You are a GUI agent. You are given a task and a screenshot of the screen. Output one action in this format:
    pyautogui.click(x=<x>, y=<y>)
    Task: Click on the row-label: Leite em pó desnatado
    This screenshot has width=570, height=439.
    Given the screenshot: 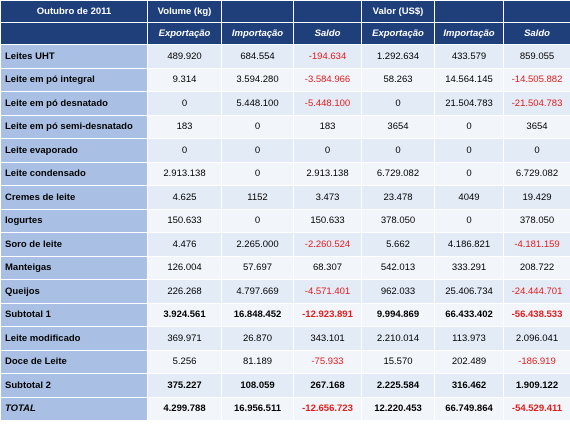 What is the action you would take?
    pyautogui.click(x=74, y=103)
    